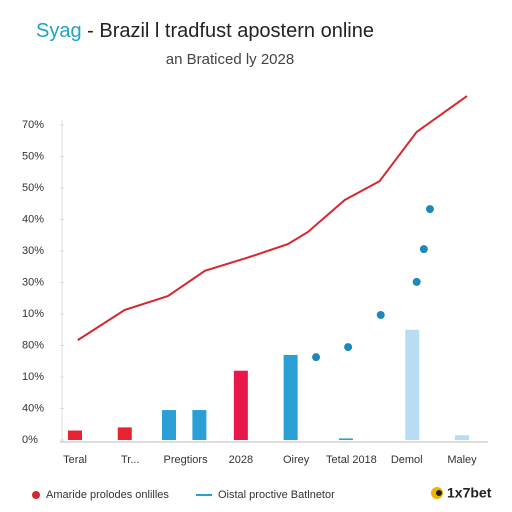 The width and height of the screenshot is (512, 512). What do you see at coordinates (351, 460) in the screenshot?
I see `x-tick-label: Tetal 2018` at bounding box center [351, 460].